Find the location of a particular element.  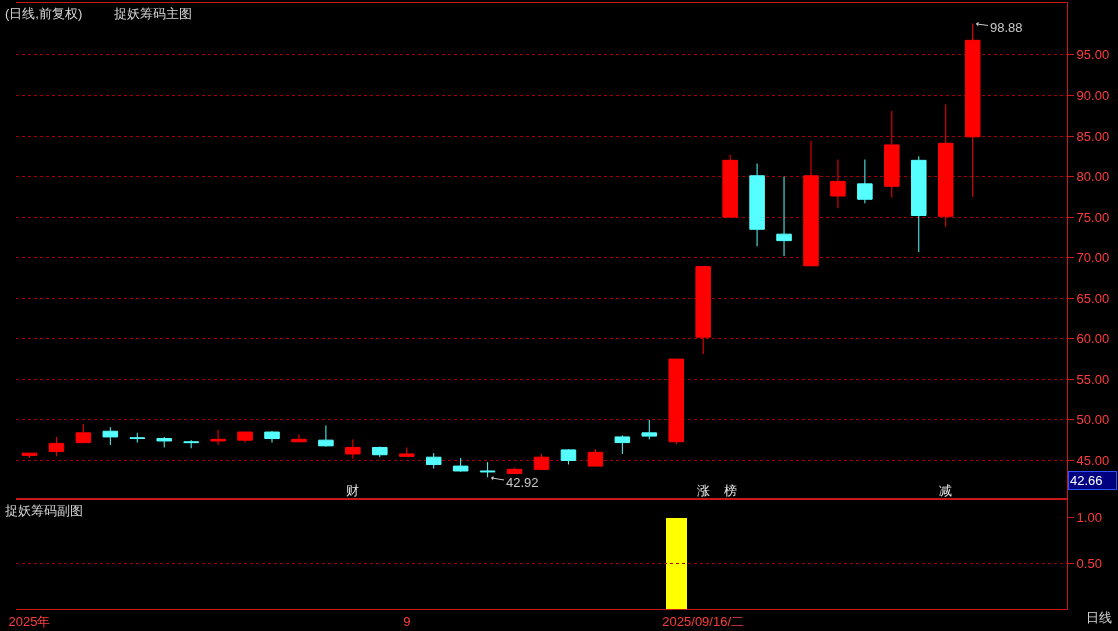

y-tick-label: 50.00 is located at coordinates (1093, 420).